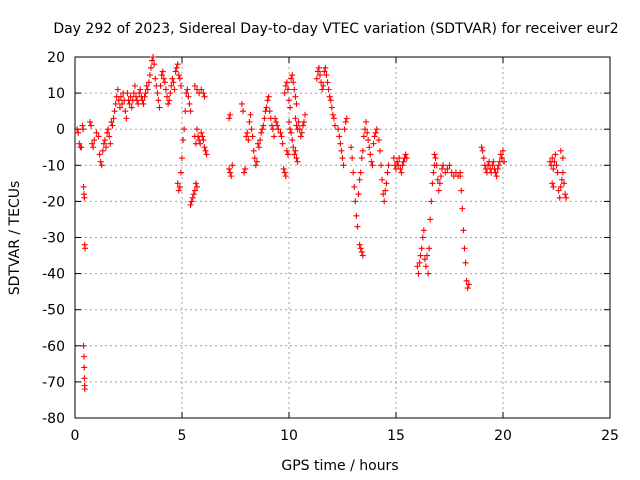  I want to click on y-tick-label: 0, so click(60, 130).